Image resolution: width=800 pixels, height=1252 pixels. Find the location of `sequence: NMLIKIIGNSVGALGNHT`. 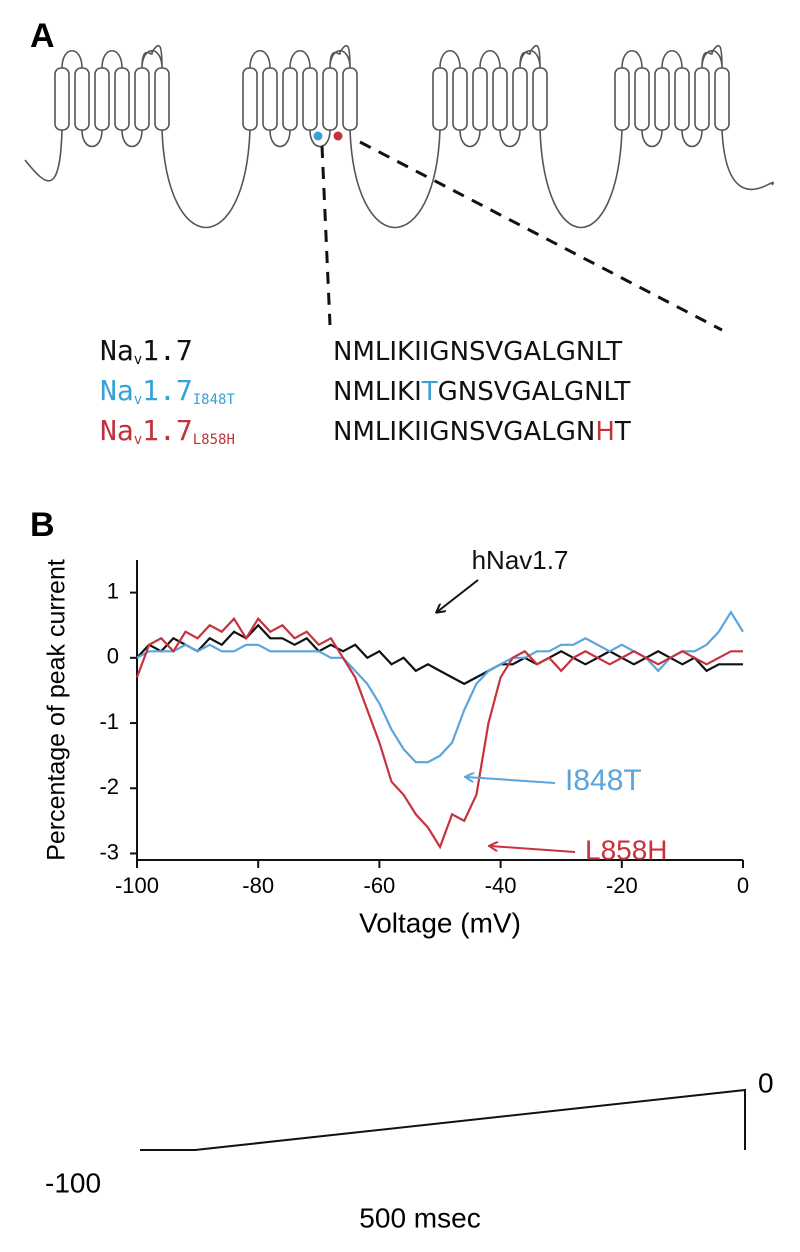

sequence: NMLIKIIGNSVGALGNHT is located at coordinates (482, 432).